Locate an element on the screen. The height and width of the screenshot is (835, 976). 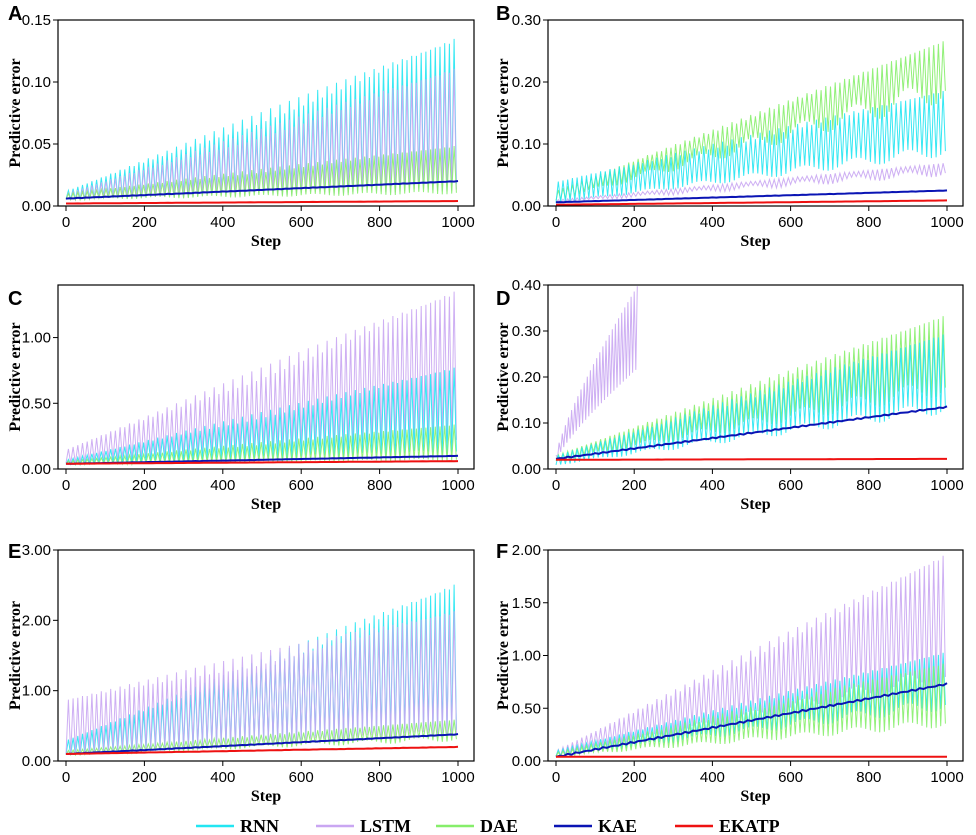
legend-item-ekatp: EKATP is located at coordinates (727, 825).